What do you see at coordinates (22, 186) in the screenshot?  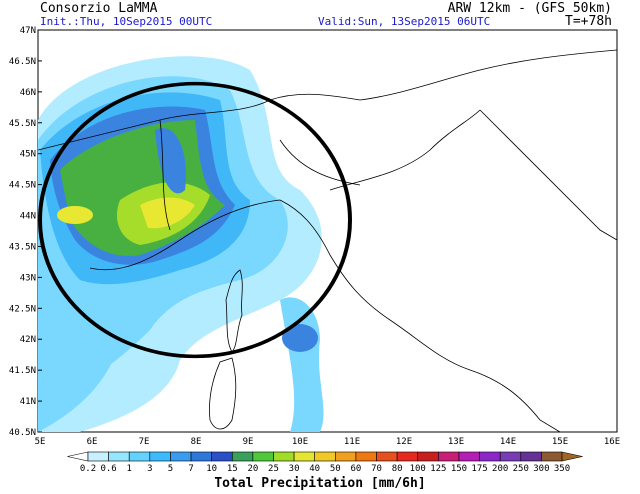 I see `lat-label: 44.5N` at bounding box center [22, 186].